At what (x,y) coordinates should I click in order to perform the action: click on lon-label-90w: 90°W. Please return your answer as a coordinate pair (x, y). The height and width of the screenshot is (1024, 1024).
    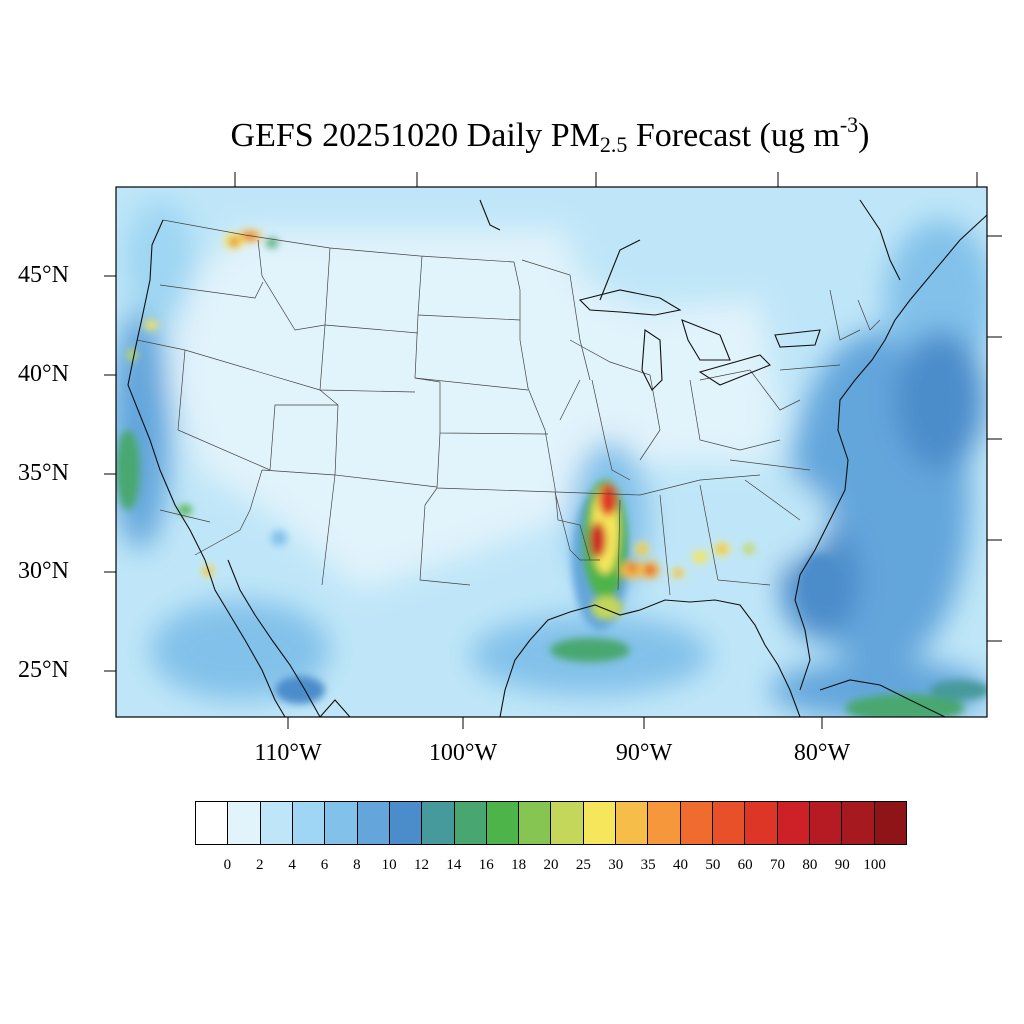
    Looking at the image, I should click on (644, 753).